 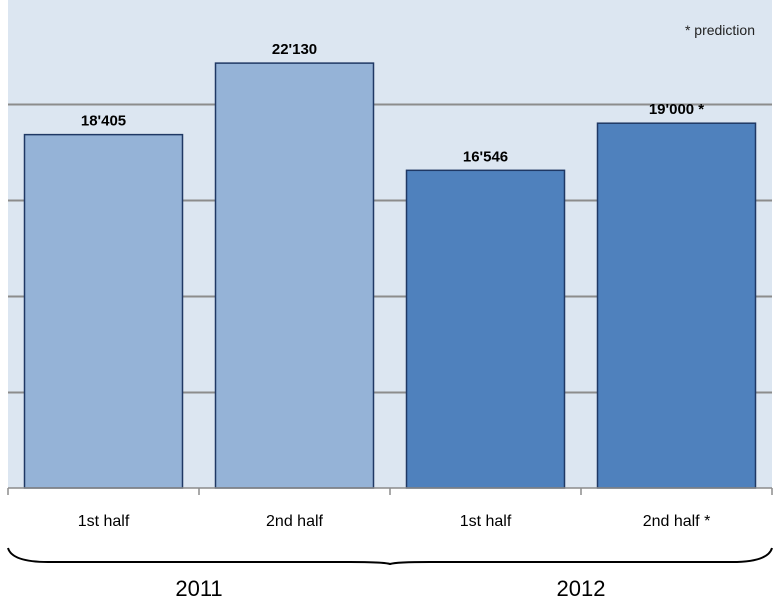 What do you see at coordinates (676, 109) in the screenshot?
I see `data-label: 19'000 *` at bounding box center [676, 109].